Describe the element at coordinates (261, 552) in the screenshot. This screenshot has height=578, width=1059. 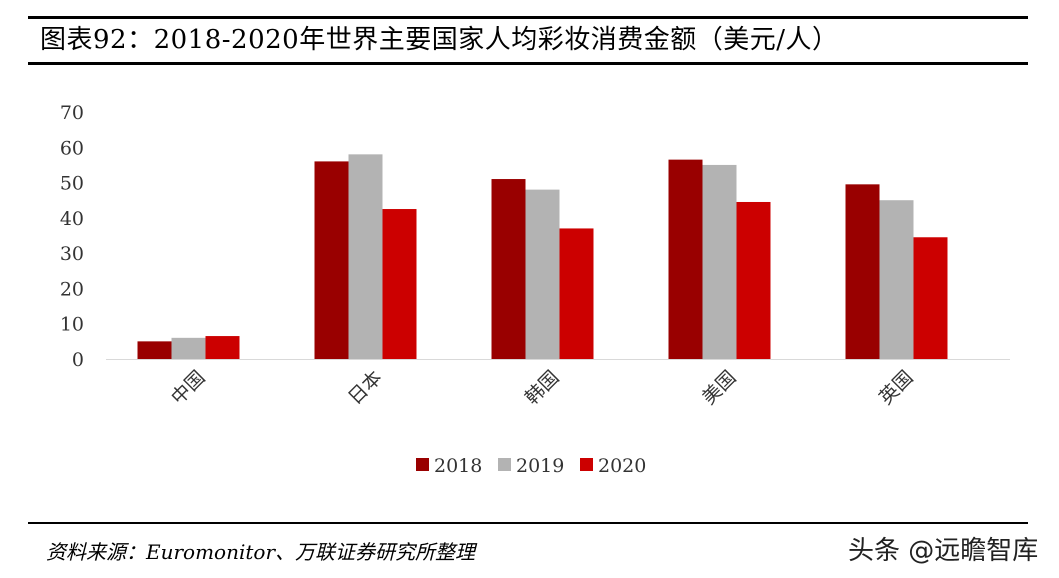
I see `source-note: 资料来源：Euromonitor、万联证券研究所整理` at that location.